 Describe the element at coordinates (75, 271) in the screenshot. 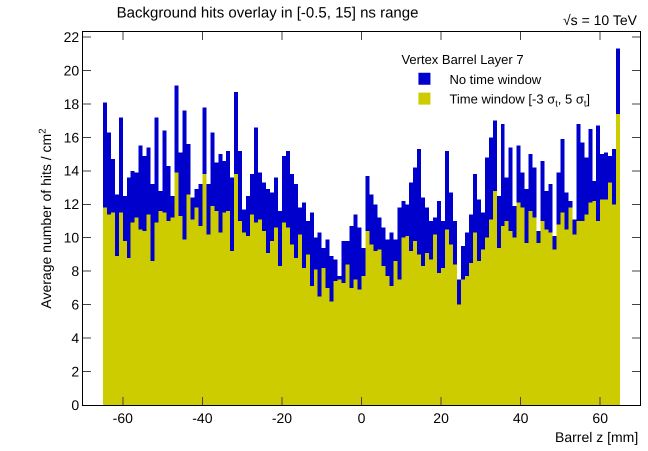

I see `y-tick-label: 8` at that location.